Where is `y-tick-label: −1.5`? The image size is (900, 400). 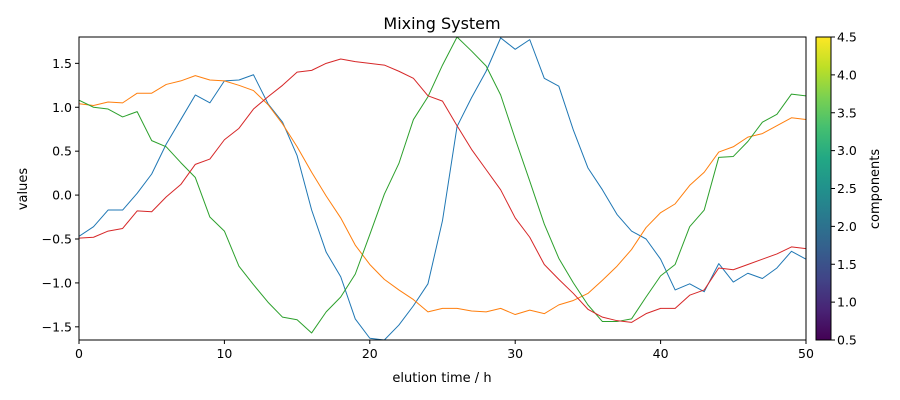 y-tick-label: −1.5 is located at coordinates (57, 326).